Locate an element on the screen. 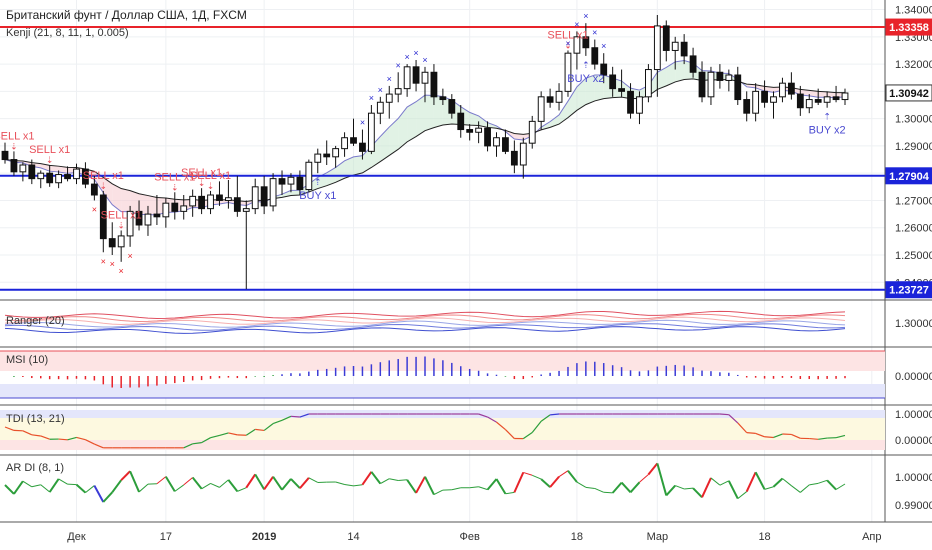  price-tag is located at coordinates (908, 176).